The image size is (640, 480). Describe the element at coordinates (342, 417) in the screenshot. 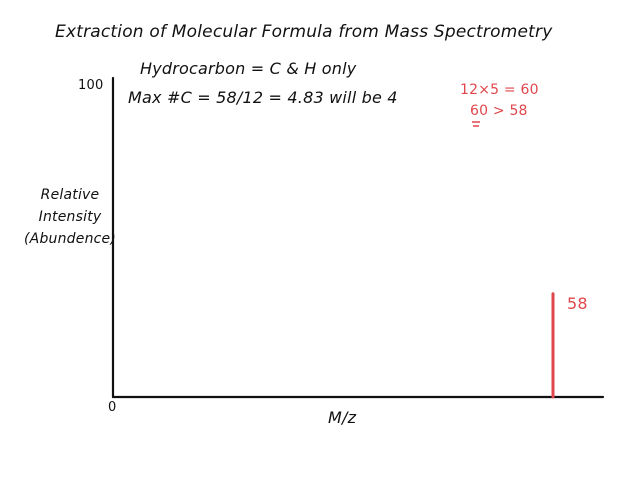

I see `x-axis-label: M/z` at that location.